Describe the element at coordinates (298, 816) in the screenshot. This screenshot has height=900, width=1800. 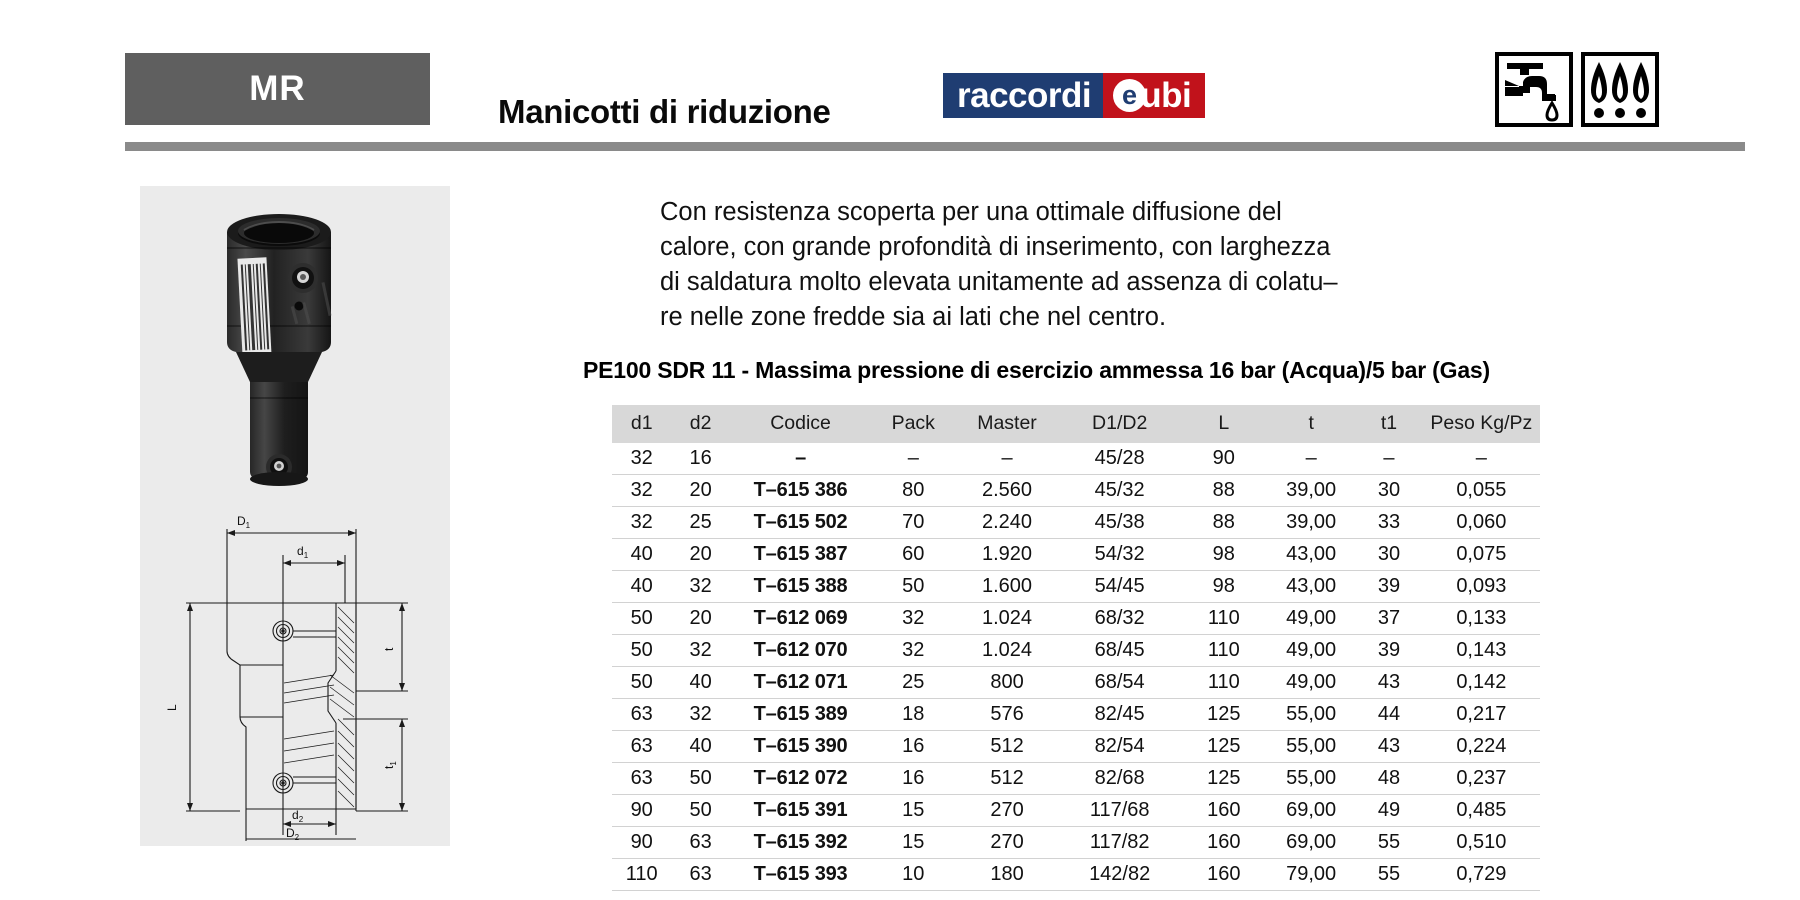
I see `drawing-label-d2: d2` at that location.